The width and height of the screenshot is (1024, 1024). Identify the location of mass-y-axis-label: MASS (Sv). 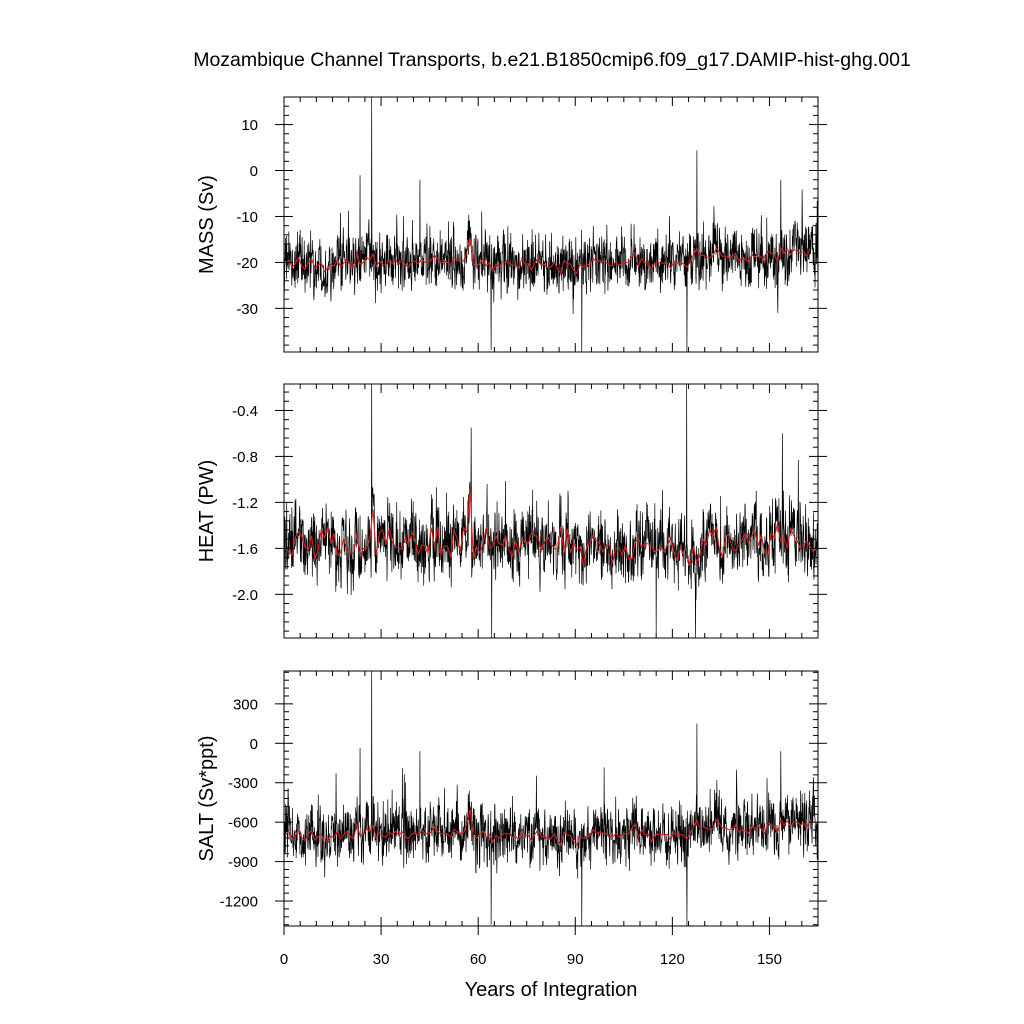
(207, 224).